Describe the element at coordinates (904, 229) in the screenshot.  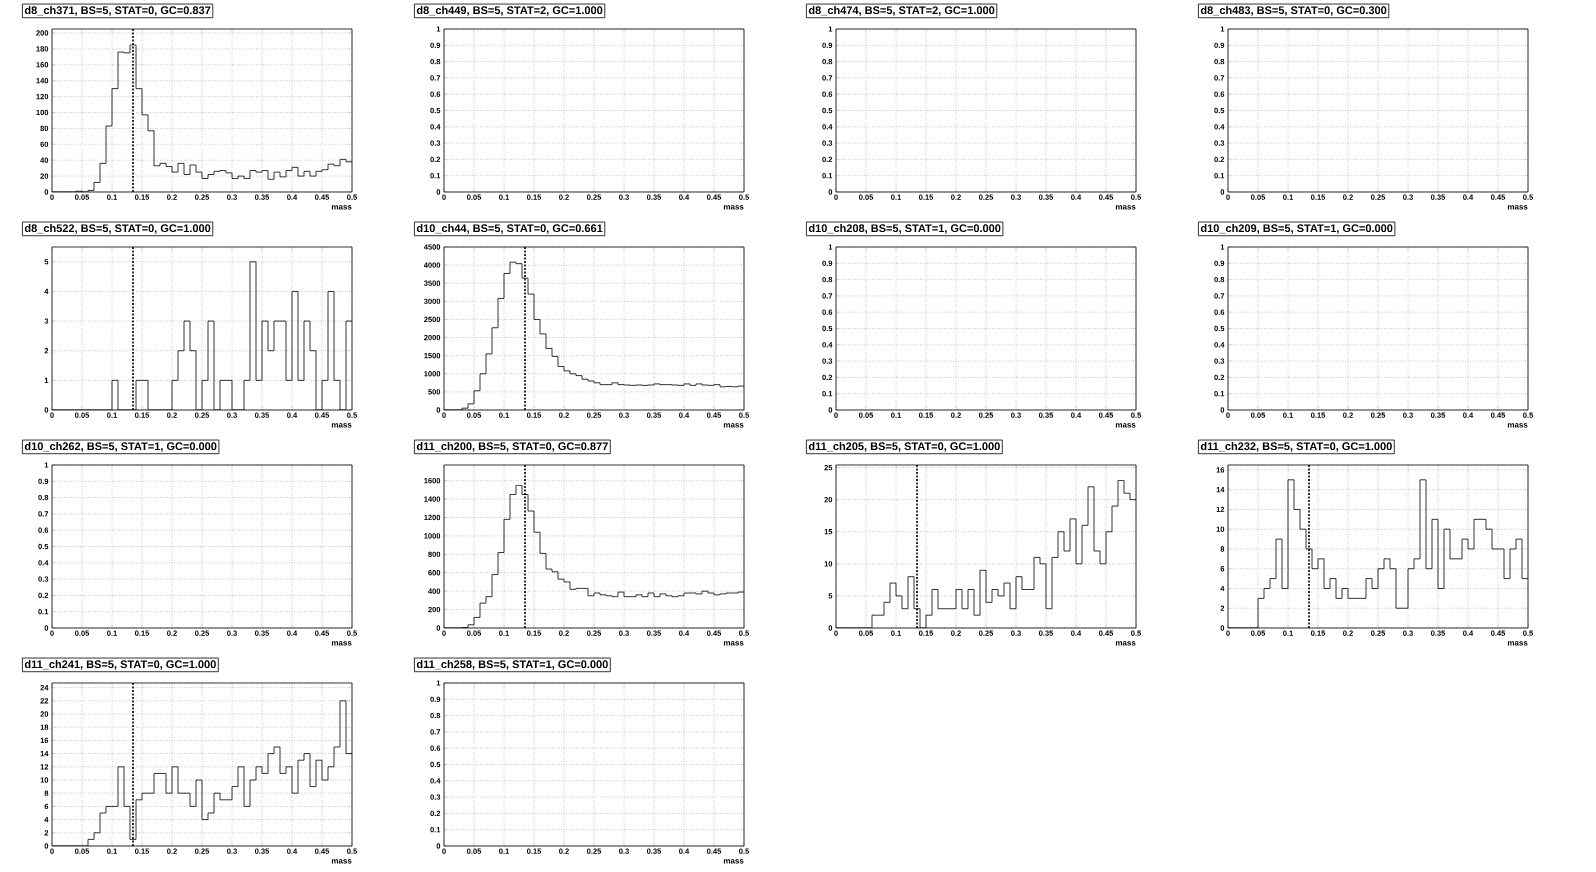
I see `chart-title: d10_ch208, BS=5, STAT=1, GC=0.000` at that location.